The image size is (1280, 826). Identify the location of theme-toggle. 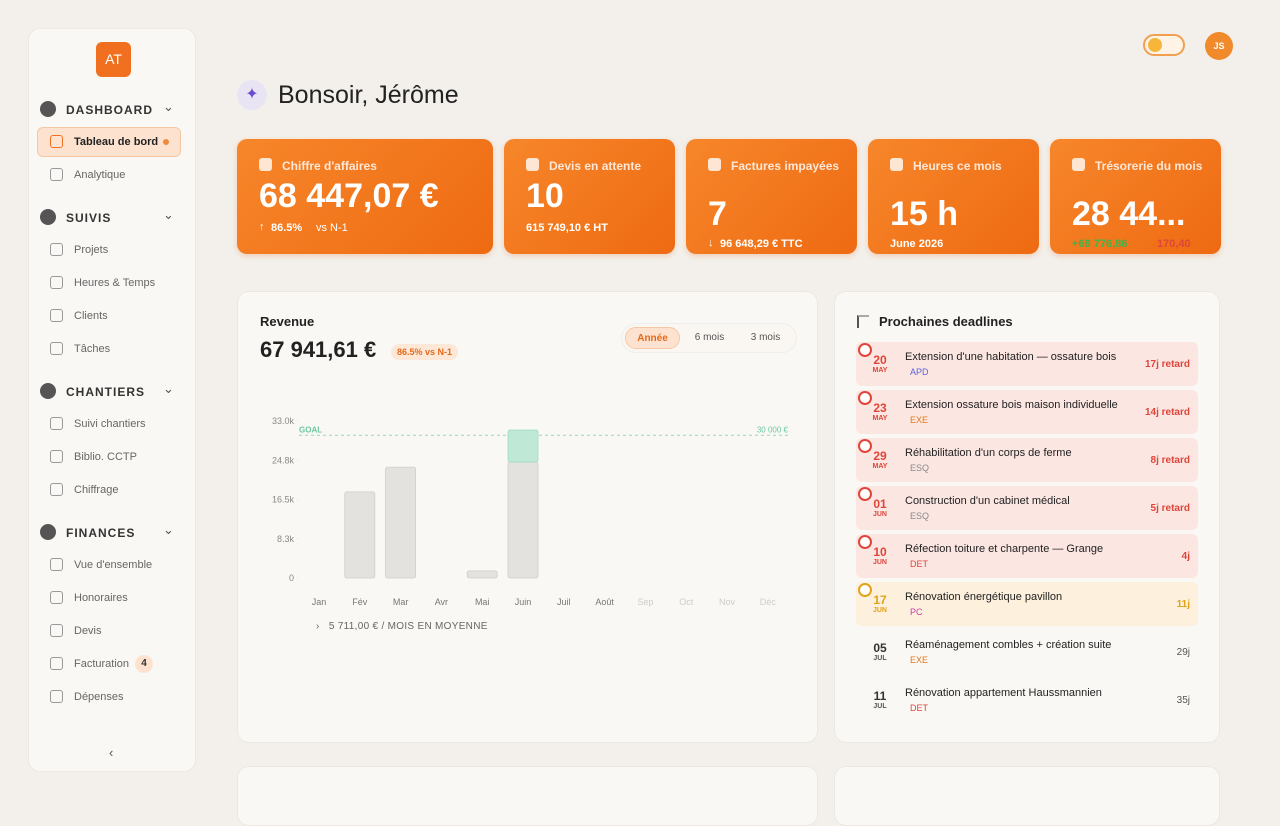
(1164, 45).